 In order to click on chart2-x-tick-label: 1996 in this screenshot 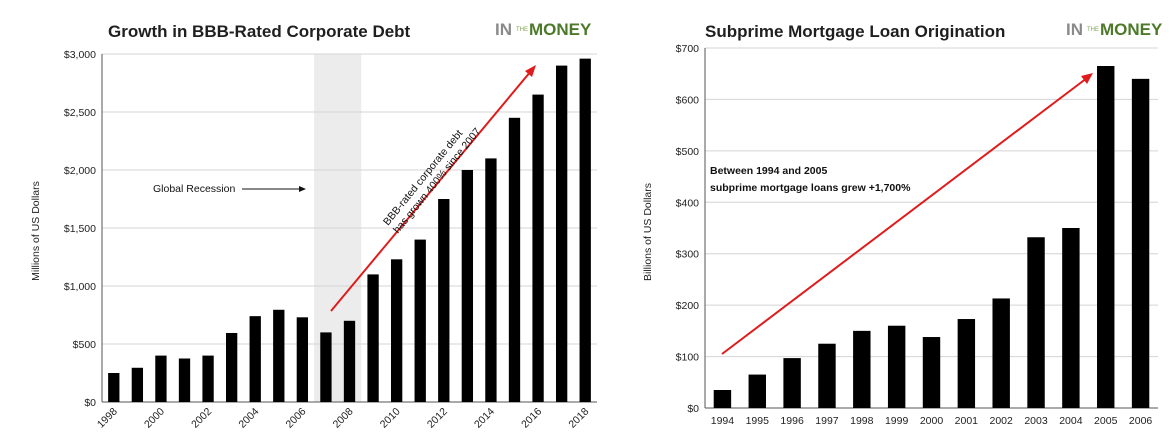, I will do `click(792, 421)`.